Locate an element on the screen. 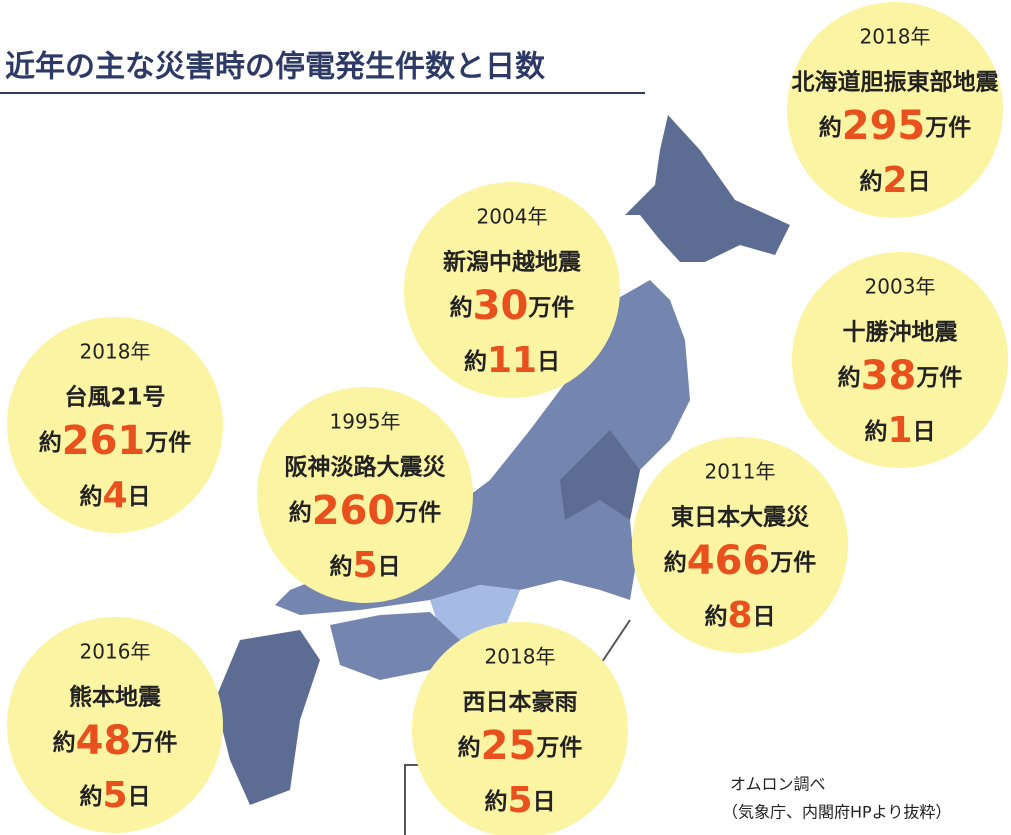  count-line: 約30万件 is located at coordinates (512, 306).